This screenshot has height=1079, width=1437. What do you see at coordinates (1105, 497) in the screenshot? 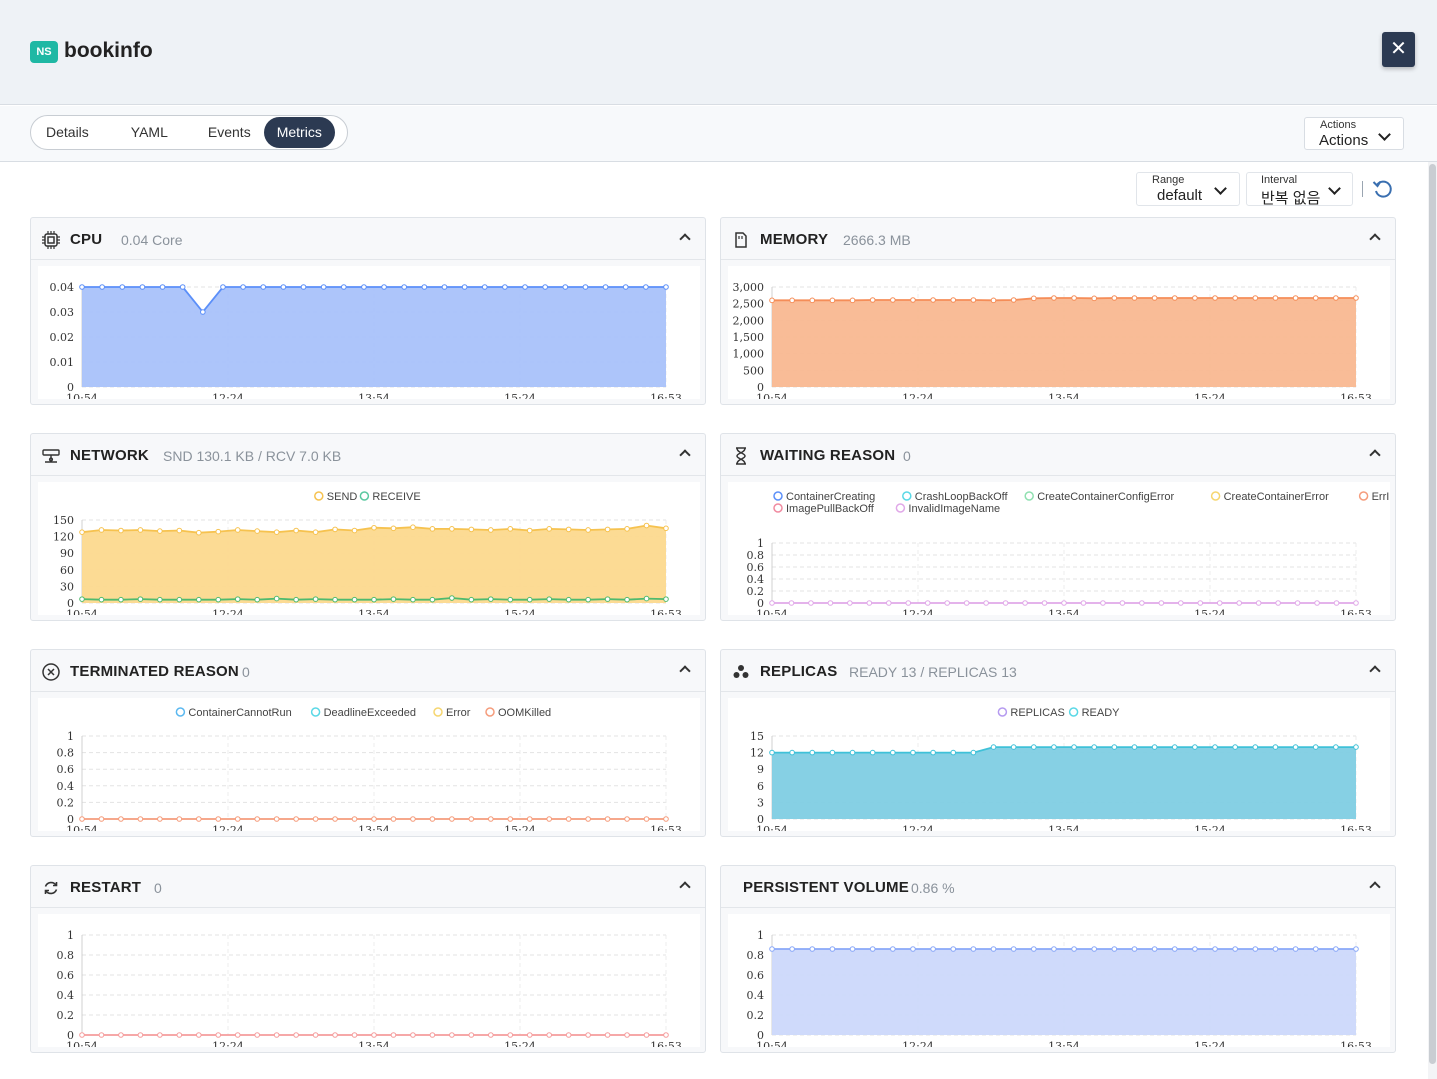
I see `legend-label: CreateContainerConfigError` at bounding box center [1105, 497].